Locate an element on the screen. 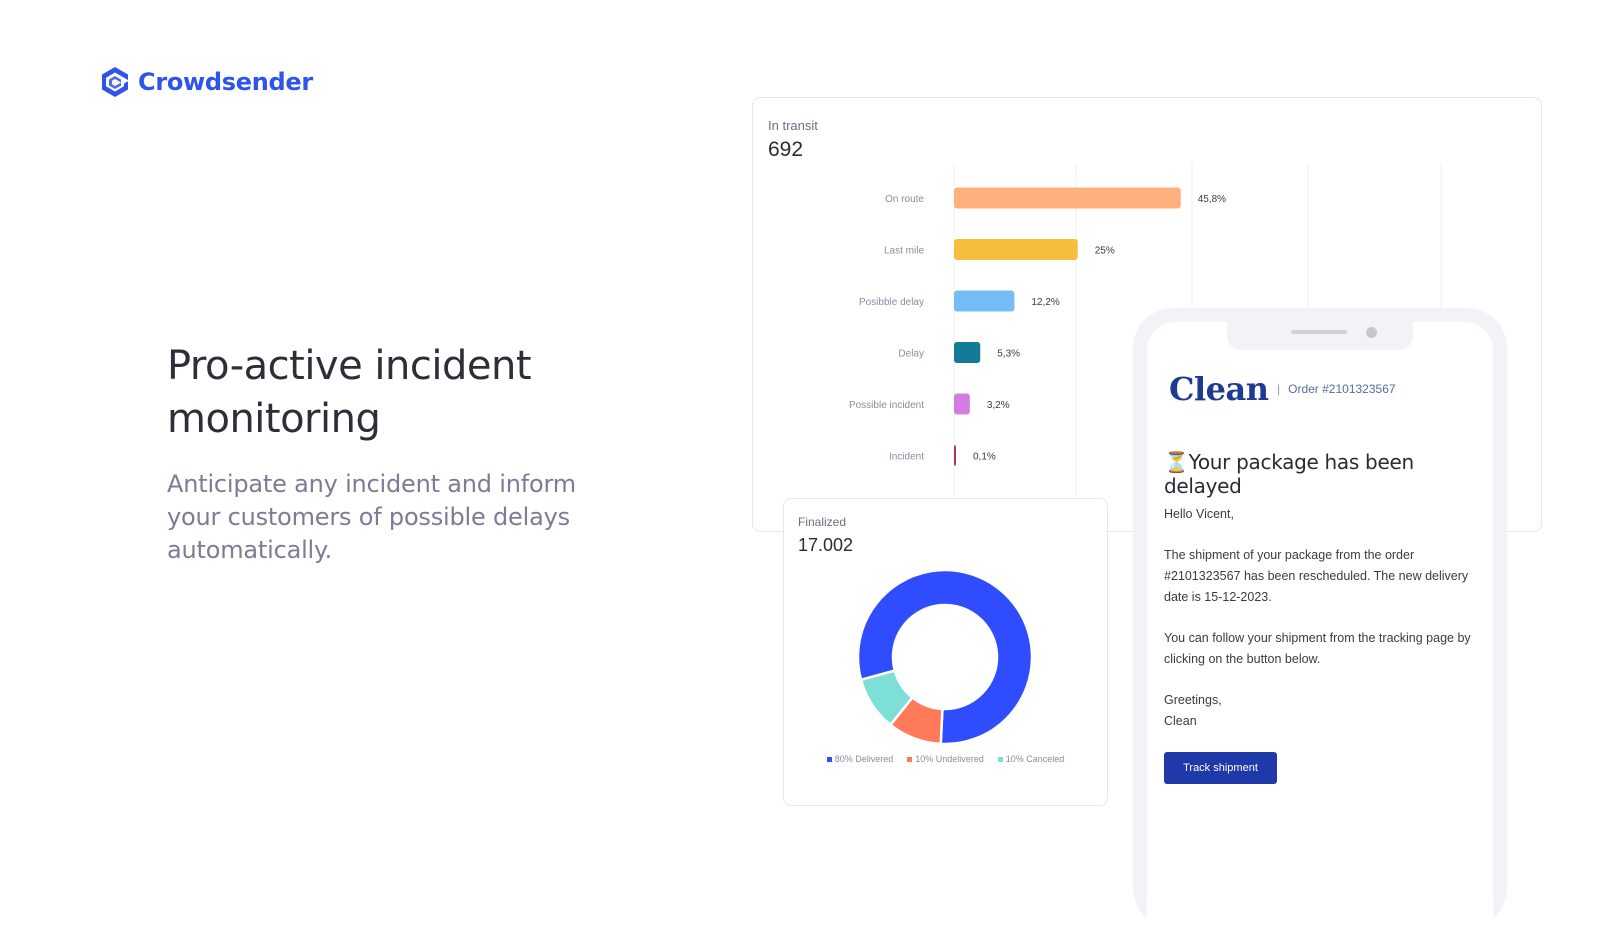 The image size is (1600, 942). bar-category-label: Delay is located at coordinates (911, 354).